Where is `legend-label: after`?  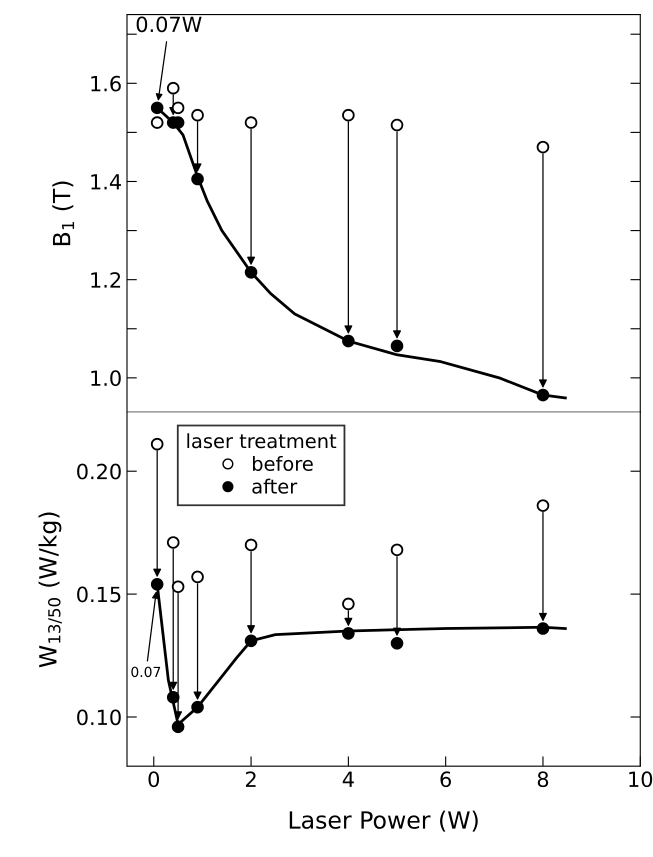 legend-label: after is located at coordinates (275, 486).